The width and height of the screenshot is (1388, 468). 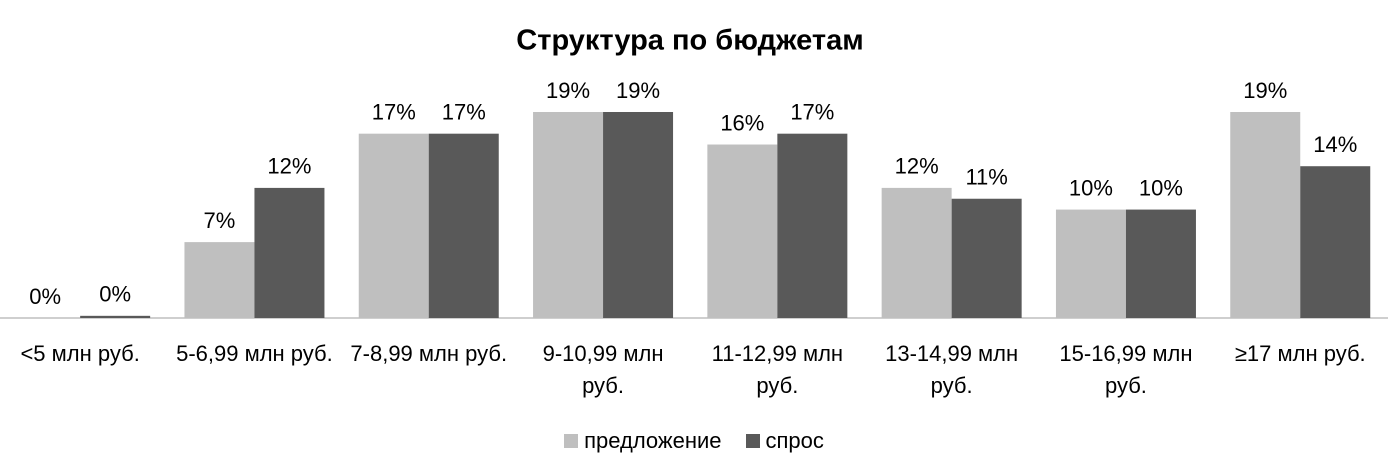 I want to click on chart-title: Структура по бюджетам, so click(x=689, y=41).